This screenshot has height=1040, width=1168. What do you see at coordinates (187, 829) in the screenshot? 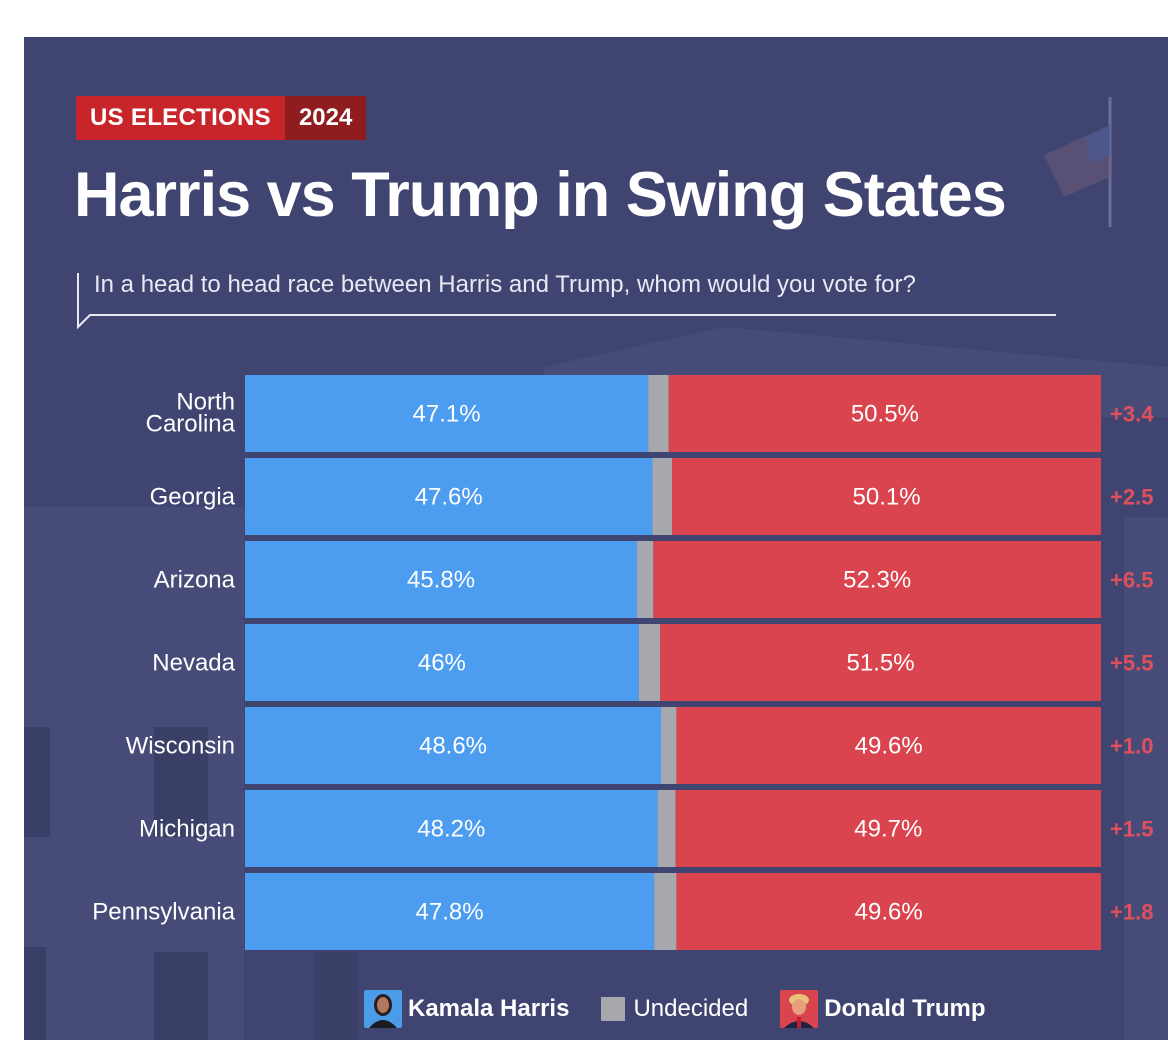
I see `state-label: Michigan` at bounding box center [187, 829].